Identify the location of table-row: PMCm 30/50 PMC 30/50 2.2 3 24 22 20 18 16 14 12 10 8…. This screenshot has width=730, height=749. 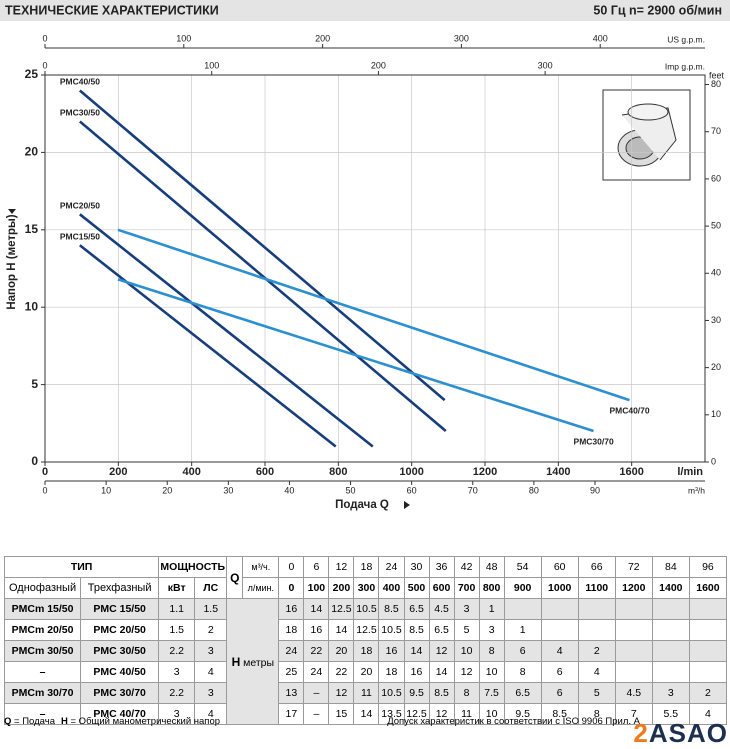
(365, 651).